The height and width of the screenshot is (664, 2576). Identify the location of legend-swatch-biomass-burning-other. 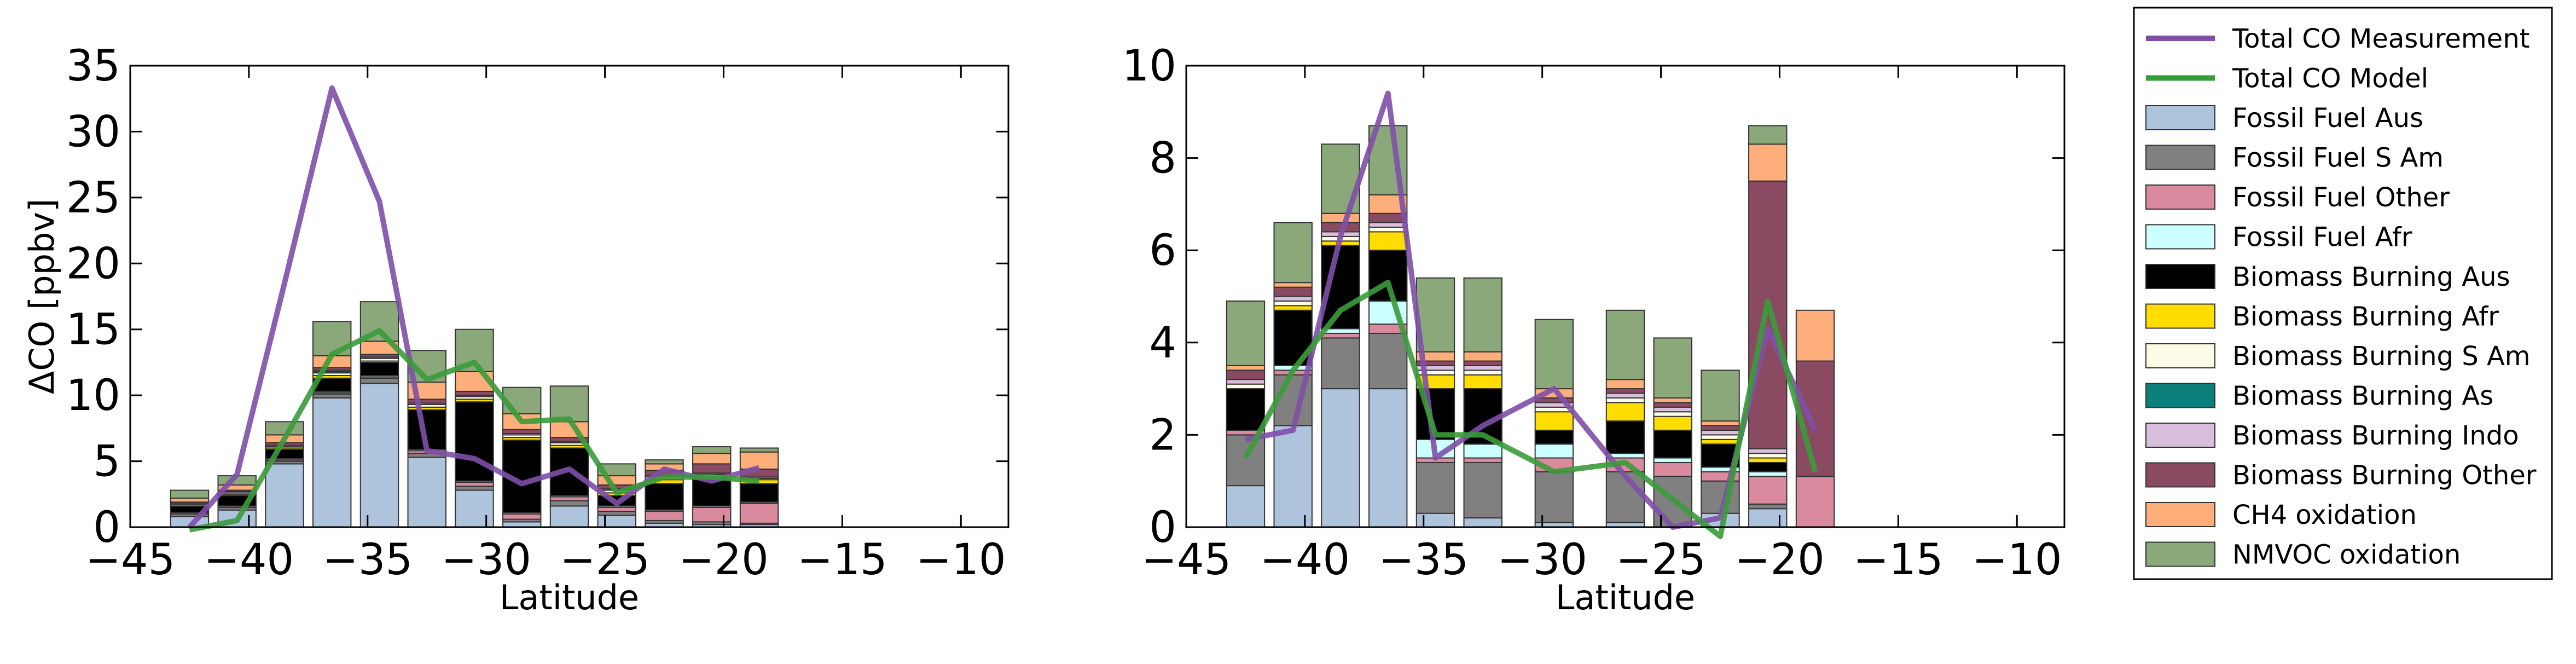
(2180, 475).